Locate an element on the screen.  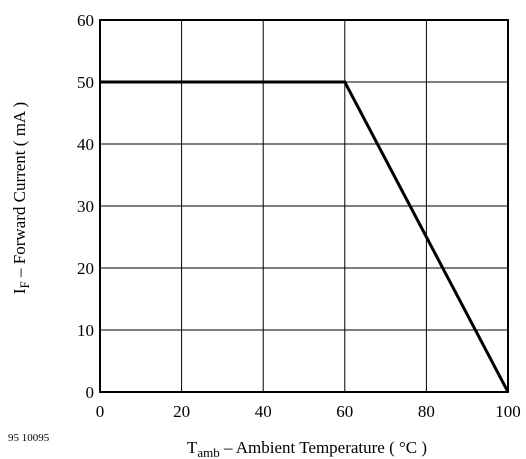
y-axis-label-subscript: F is located at coordinates (24, 284).